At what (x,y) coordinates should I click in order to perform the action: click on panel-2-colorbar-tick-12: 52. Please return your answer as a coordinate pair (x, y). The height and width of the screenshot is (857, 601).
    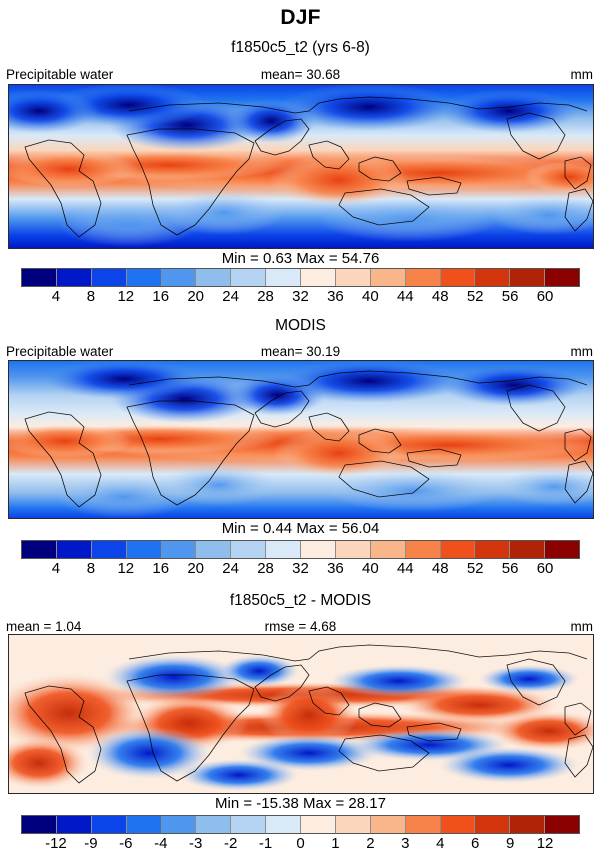
    Looking at the image, I should click on (475, 568).